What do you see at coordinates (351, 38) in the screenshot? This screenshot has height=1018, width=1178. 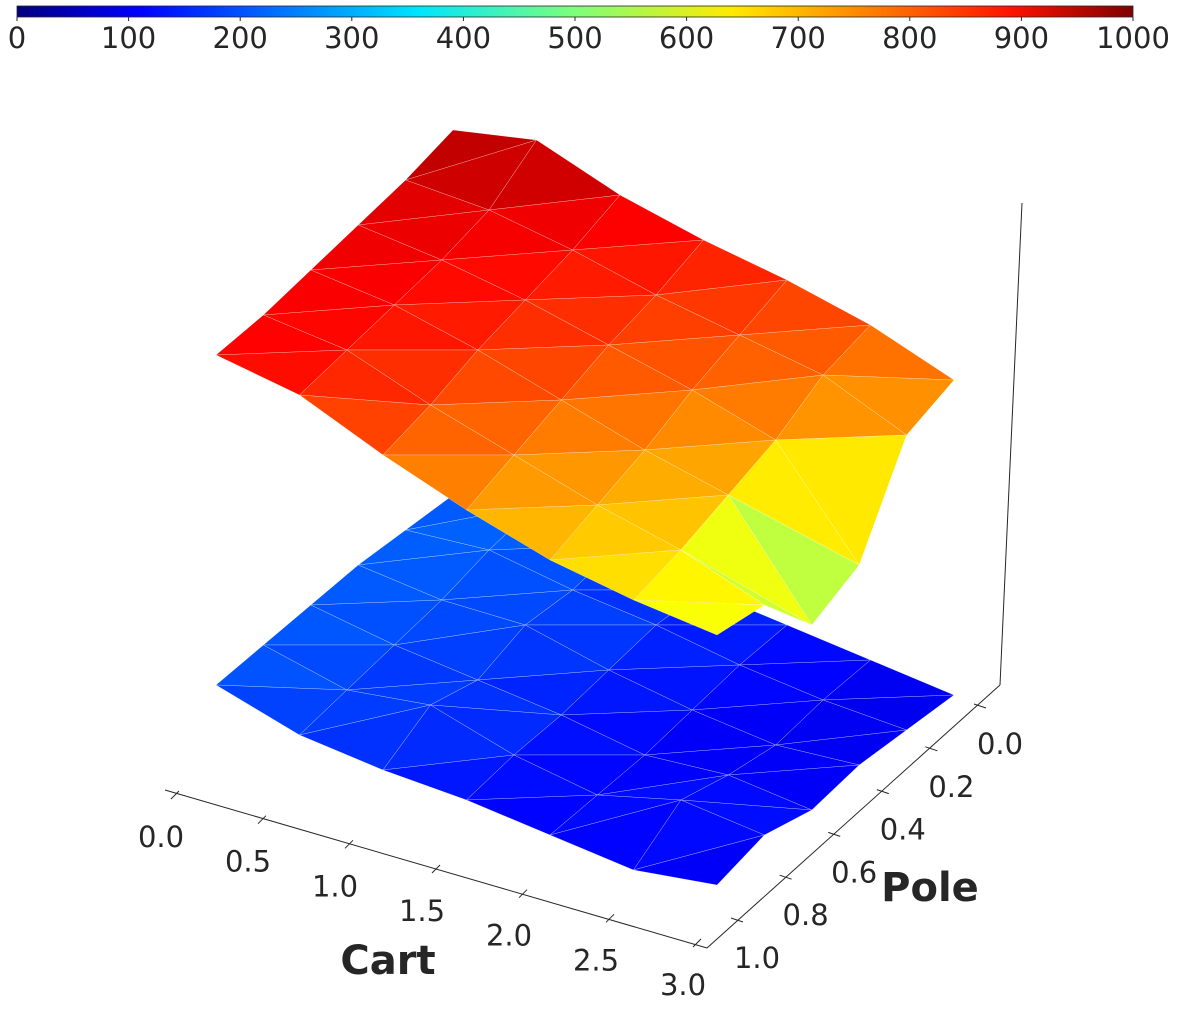 I see `colorbar-tick-label: 300` at bounding box center [351, 38].